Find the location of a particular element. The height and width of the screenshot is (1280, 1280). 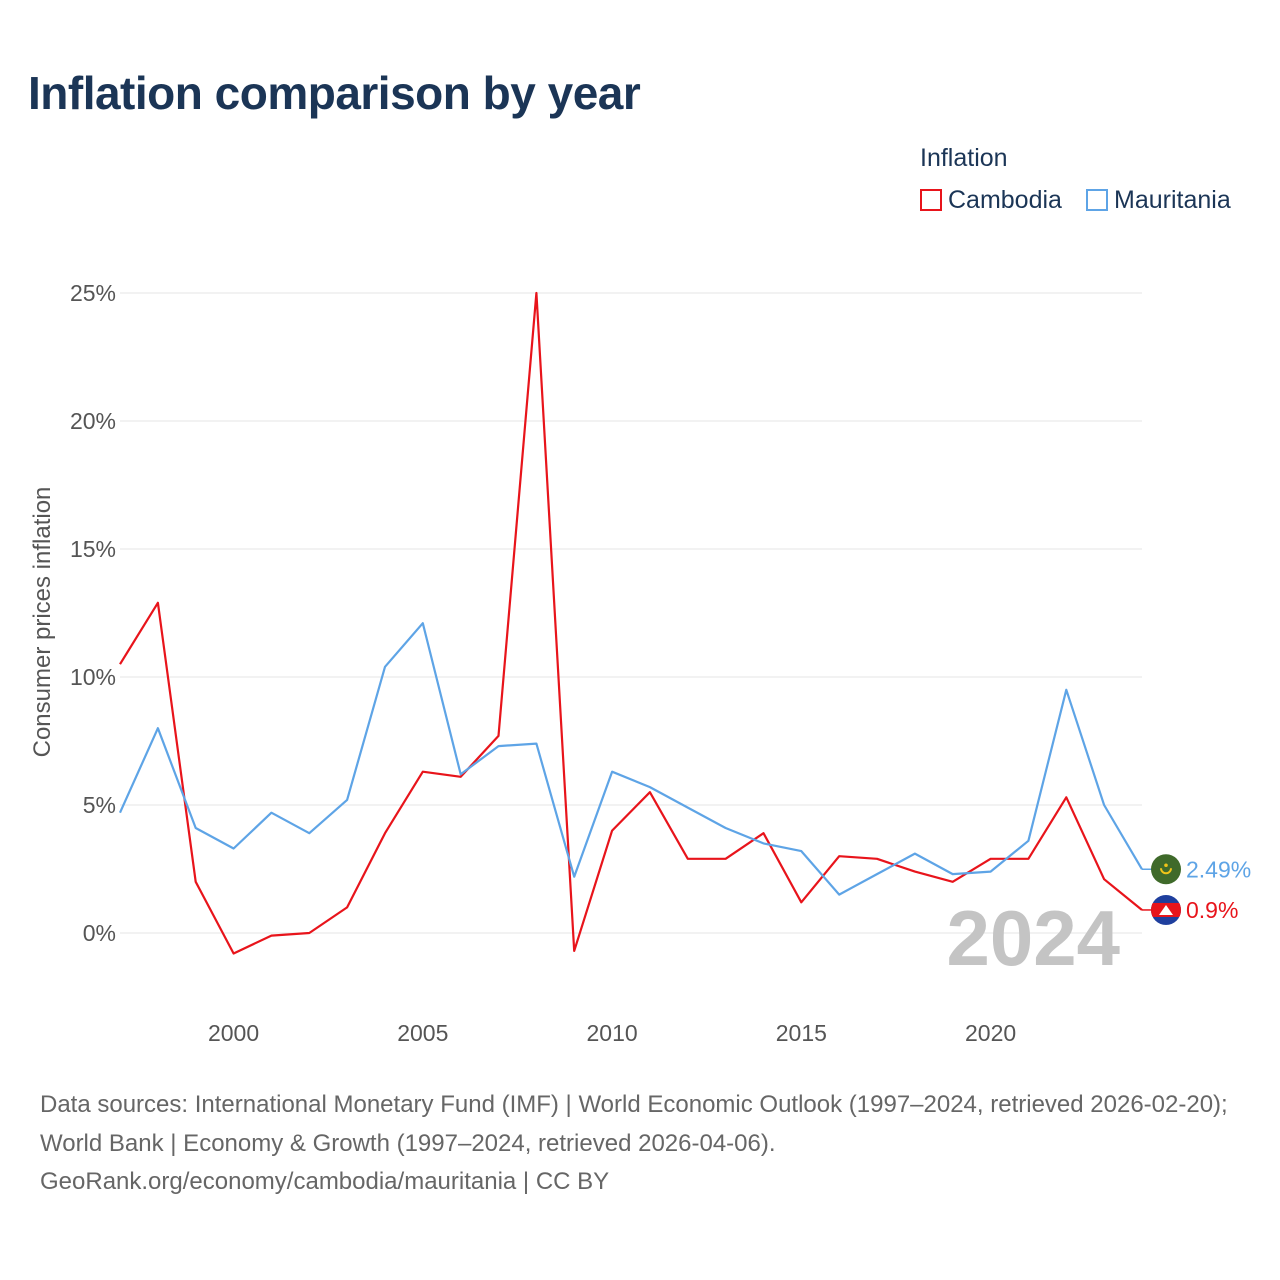

legend-label-mauritania: Mauritania is located at coordinates (1172, 199).